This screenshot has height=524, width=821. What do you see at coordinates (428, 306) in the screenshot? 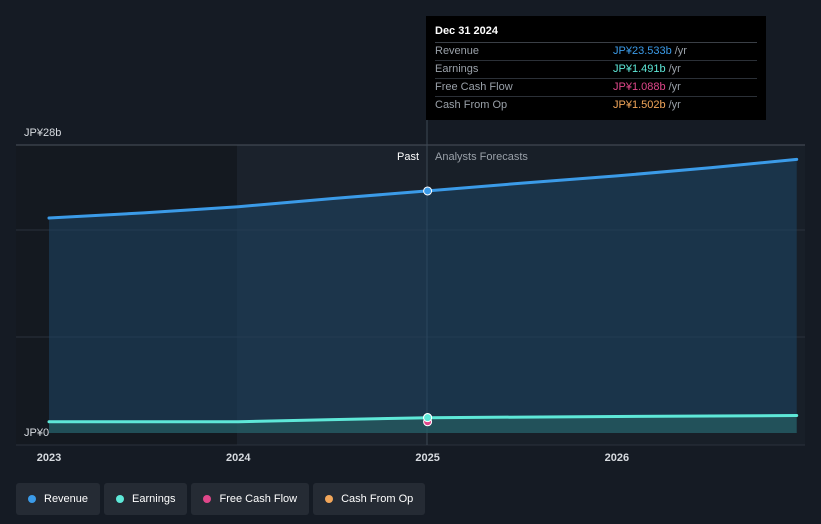
I see `series-markers` at bounding box center [428, 306].